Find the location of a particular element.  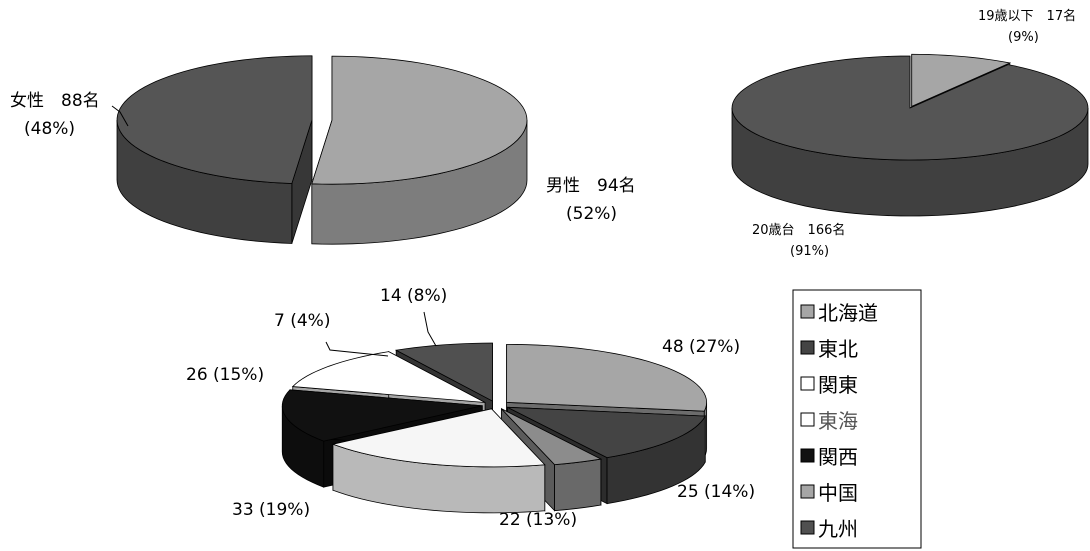

region-pie-slice-side is located at coordinates (578, 485).